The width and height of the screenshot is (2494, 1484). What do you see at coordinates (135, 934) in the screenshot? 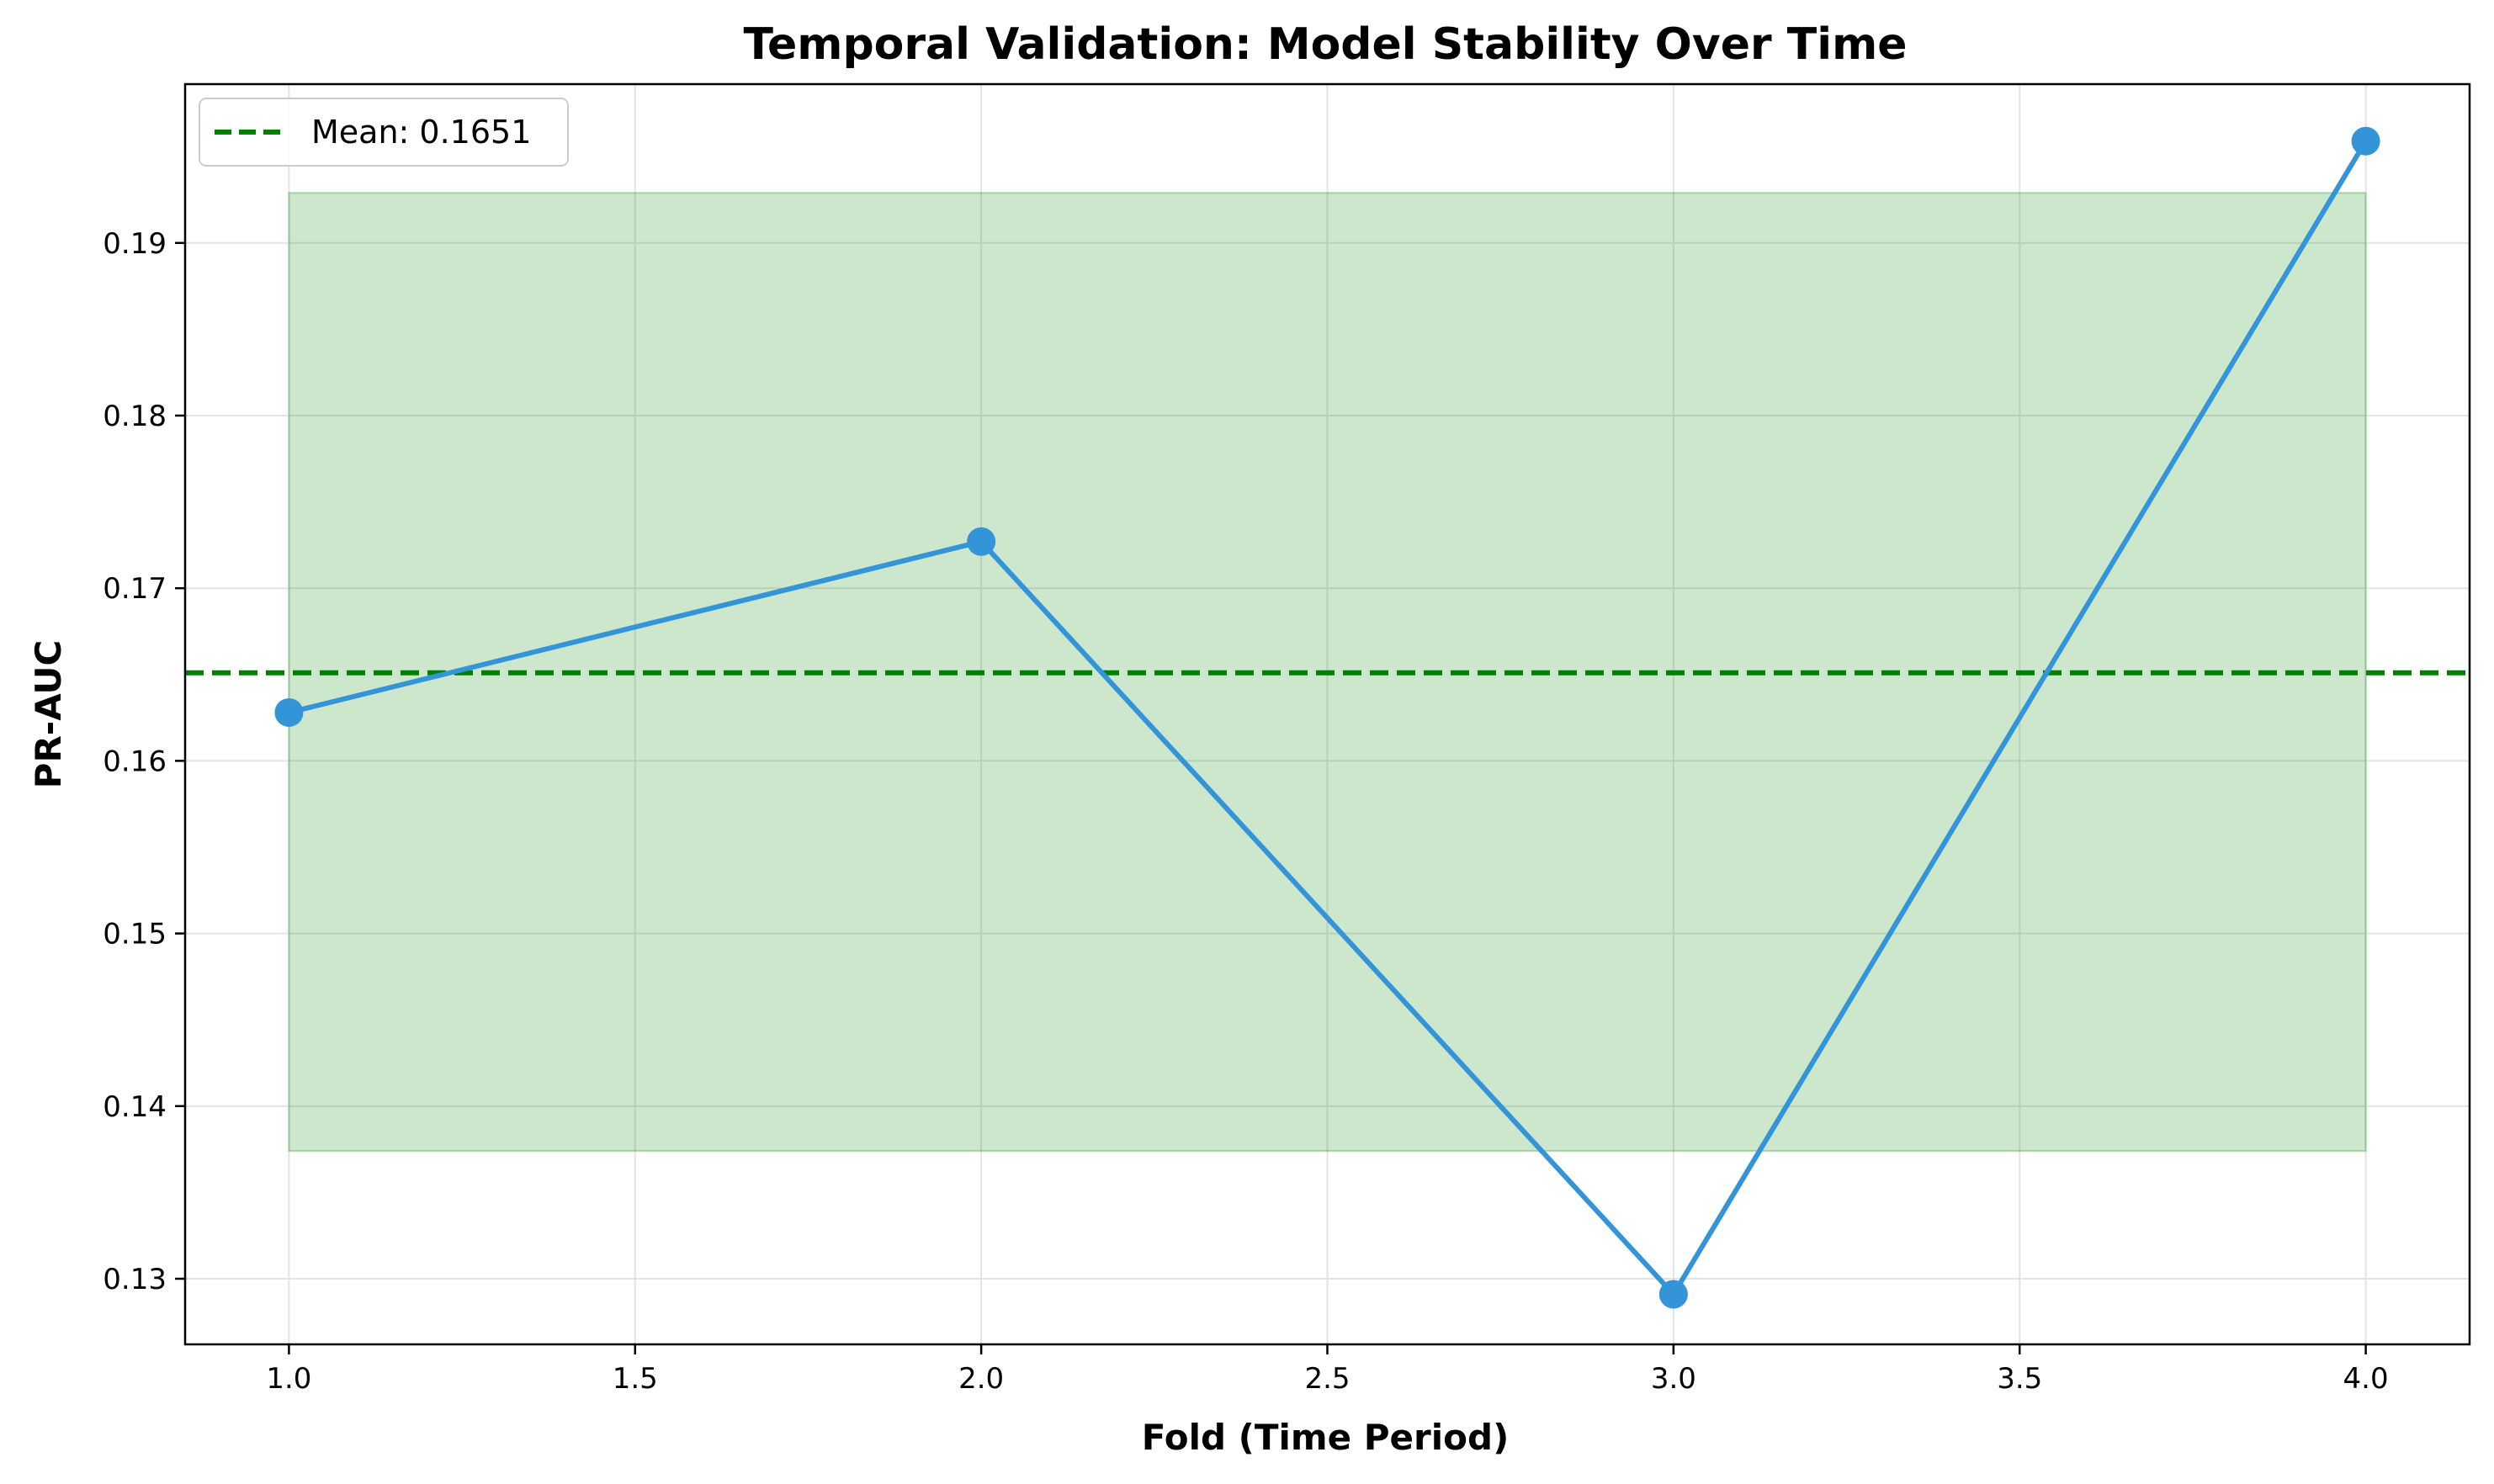
I see `y-tick-label: 0.15` at bounding box center [135, 934].